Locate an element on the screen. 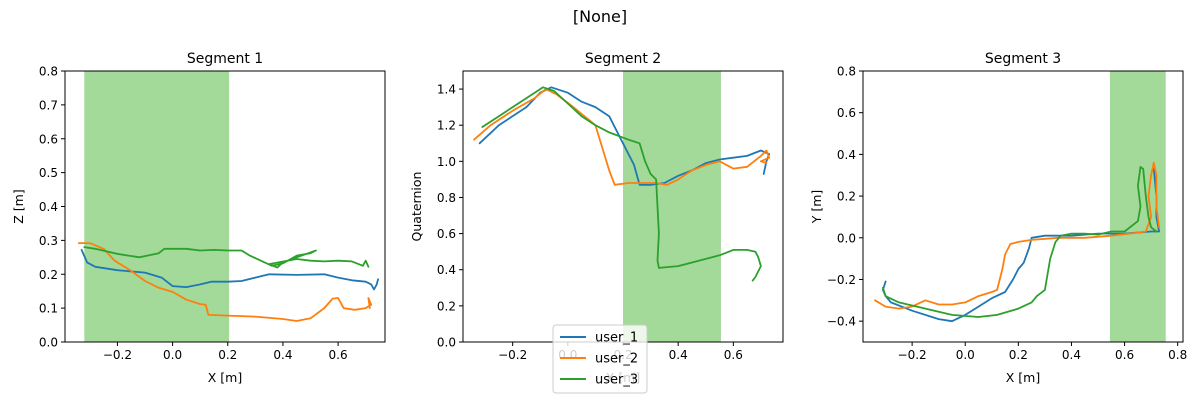 This screenshot has width=1200, height=400. panel-title: Segment 2 is located at coordinates (623, 59).